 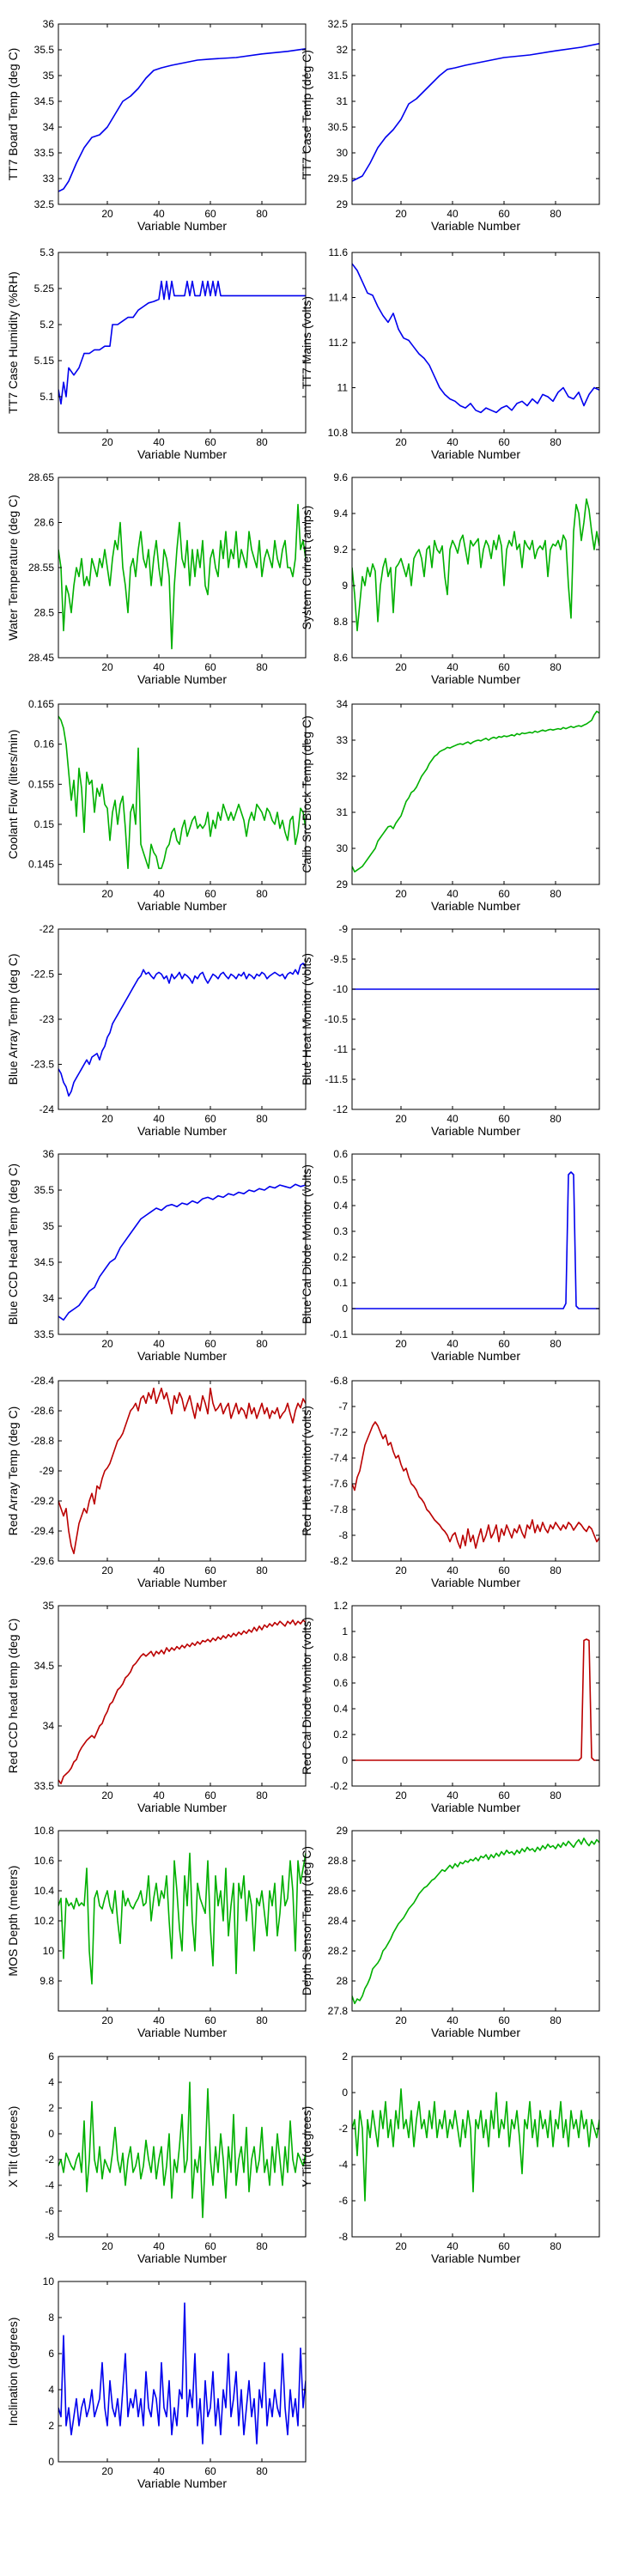 What do you see at coordinates (306, 1244) in the screenshot?
I see `y-axis-label: Blue Cal Diode Monitor (volts)` at bounding box center [306, 1244].